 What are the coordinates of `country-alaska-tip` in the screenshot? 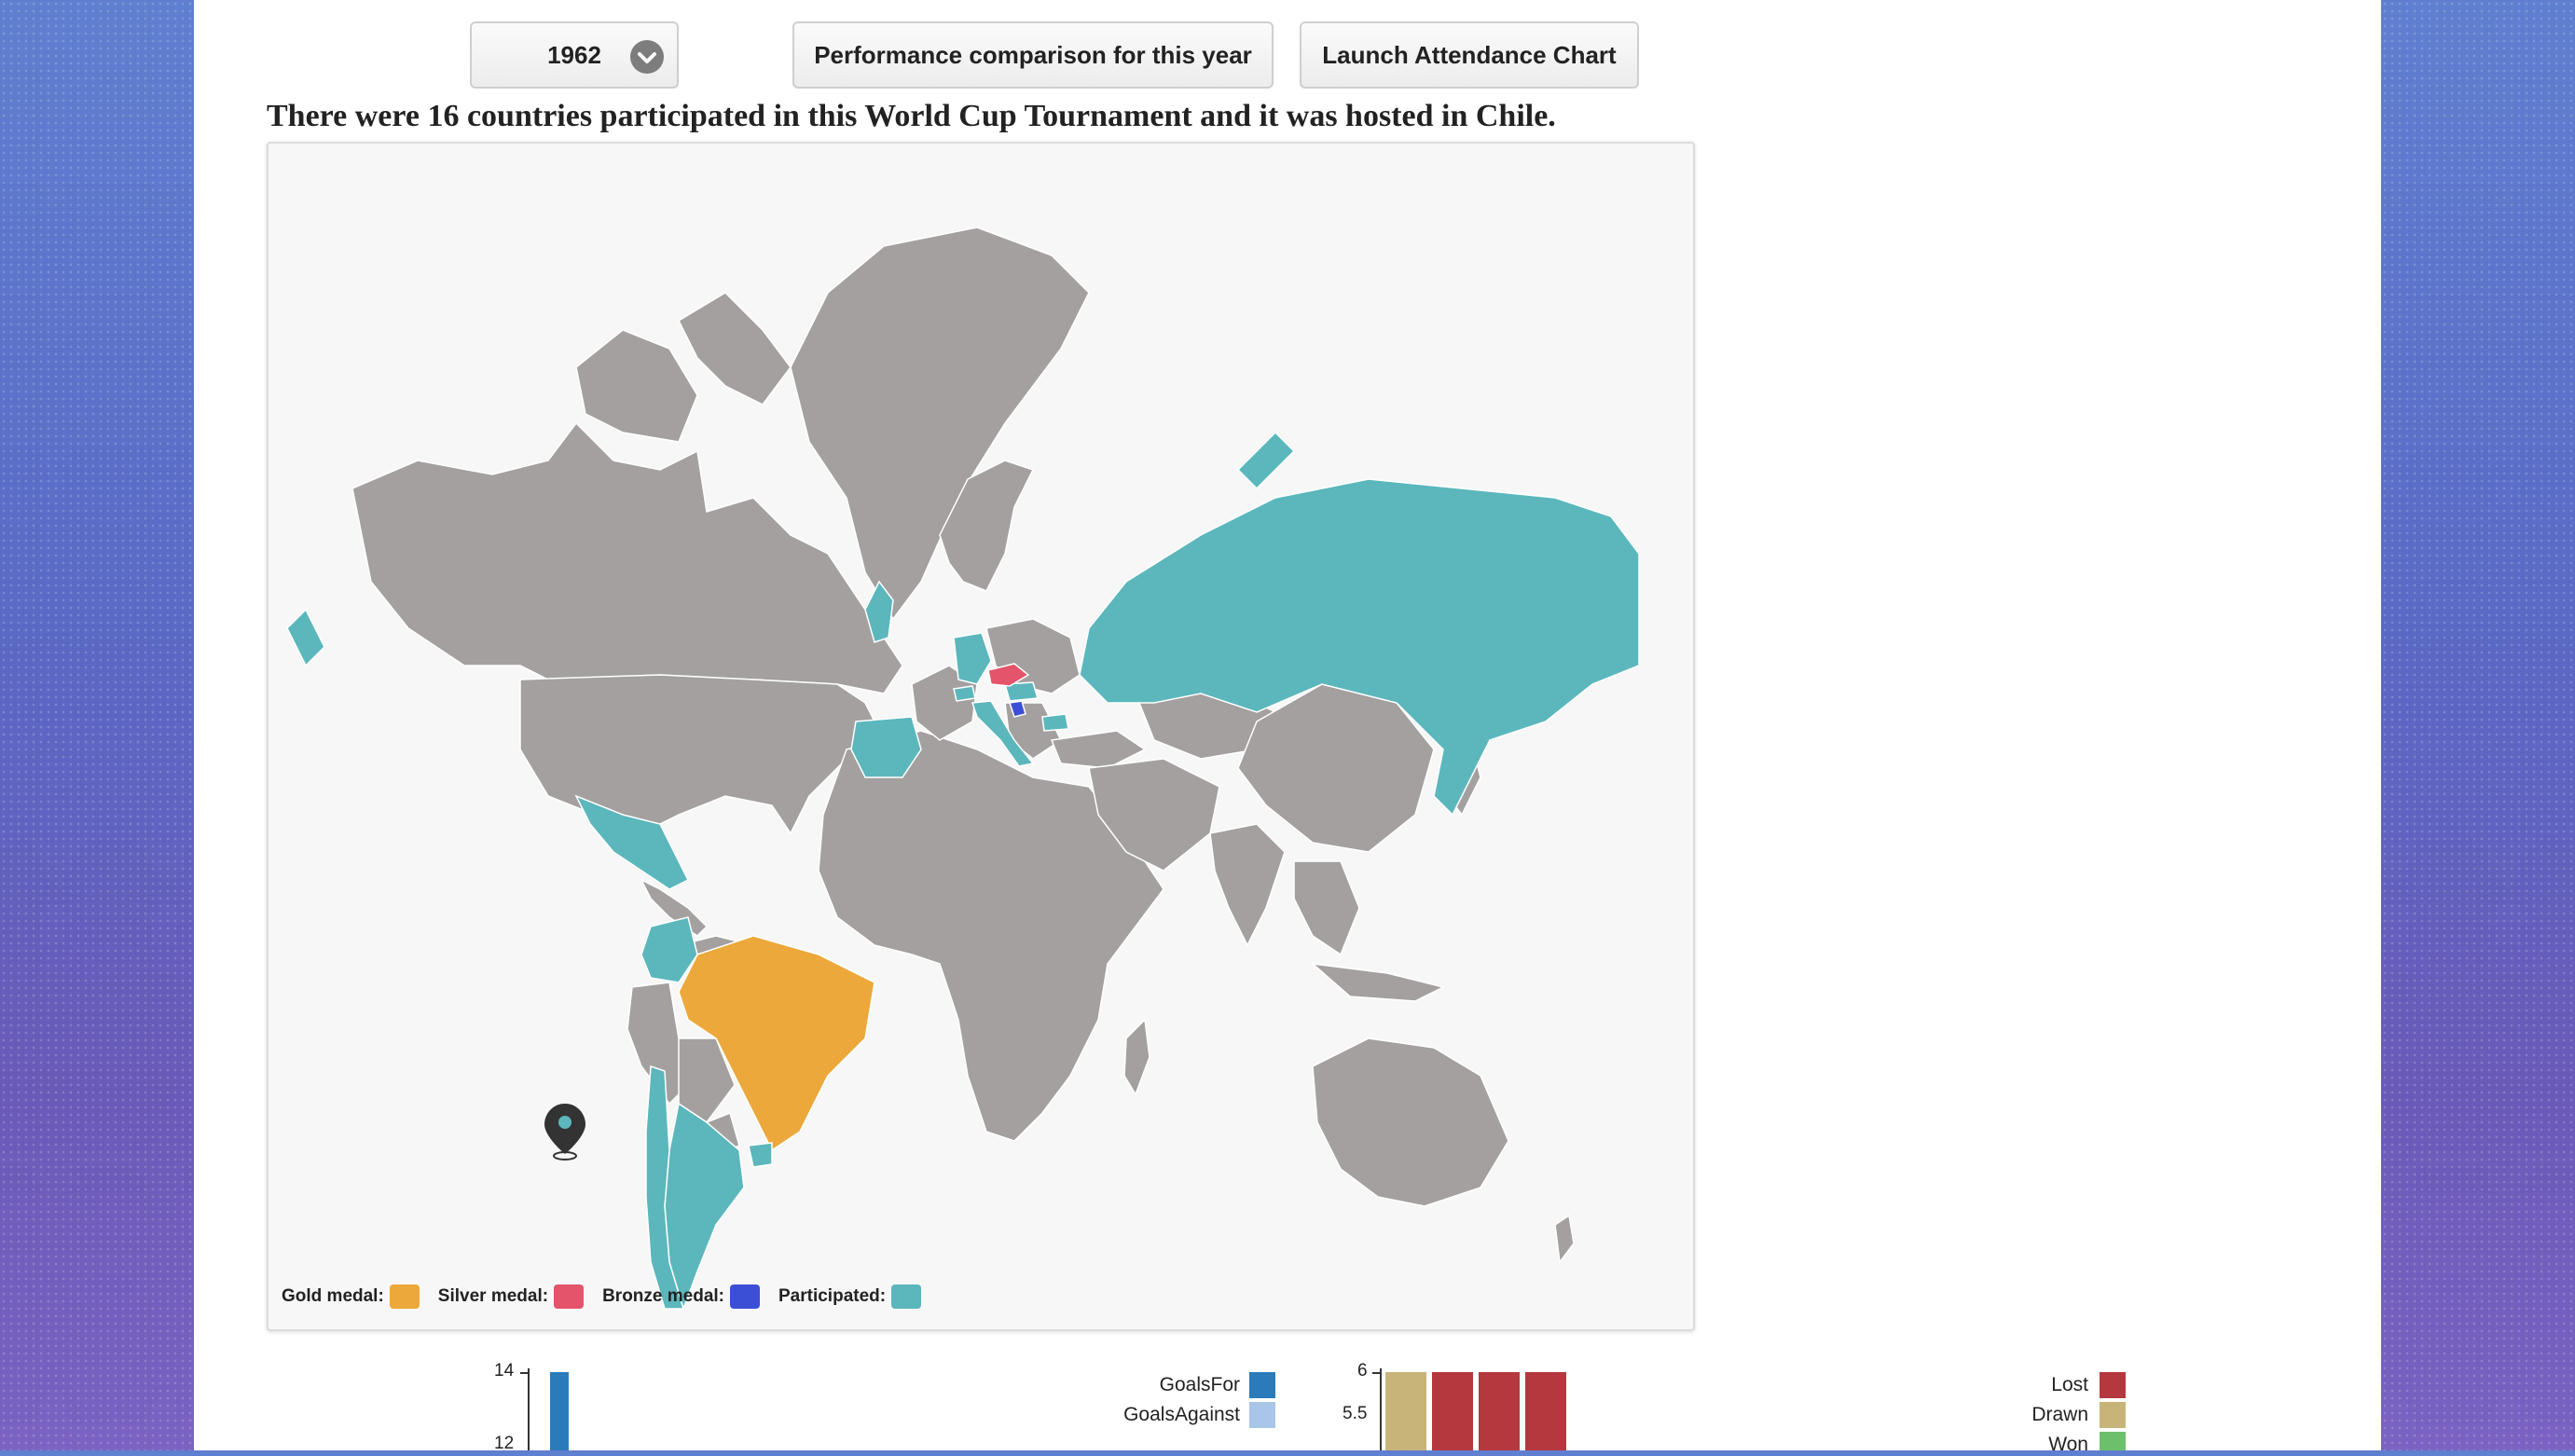 It's located at (305, 637).